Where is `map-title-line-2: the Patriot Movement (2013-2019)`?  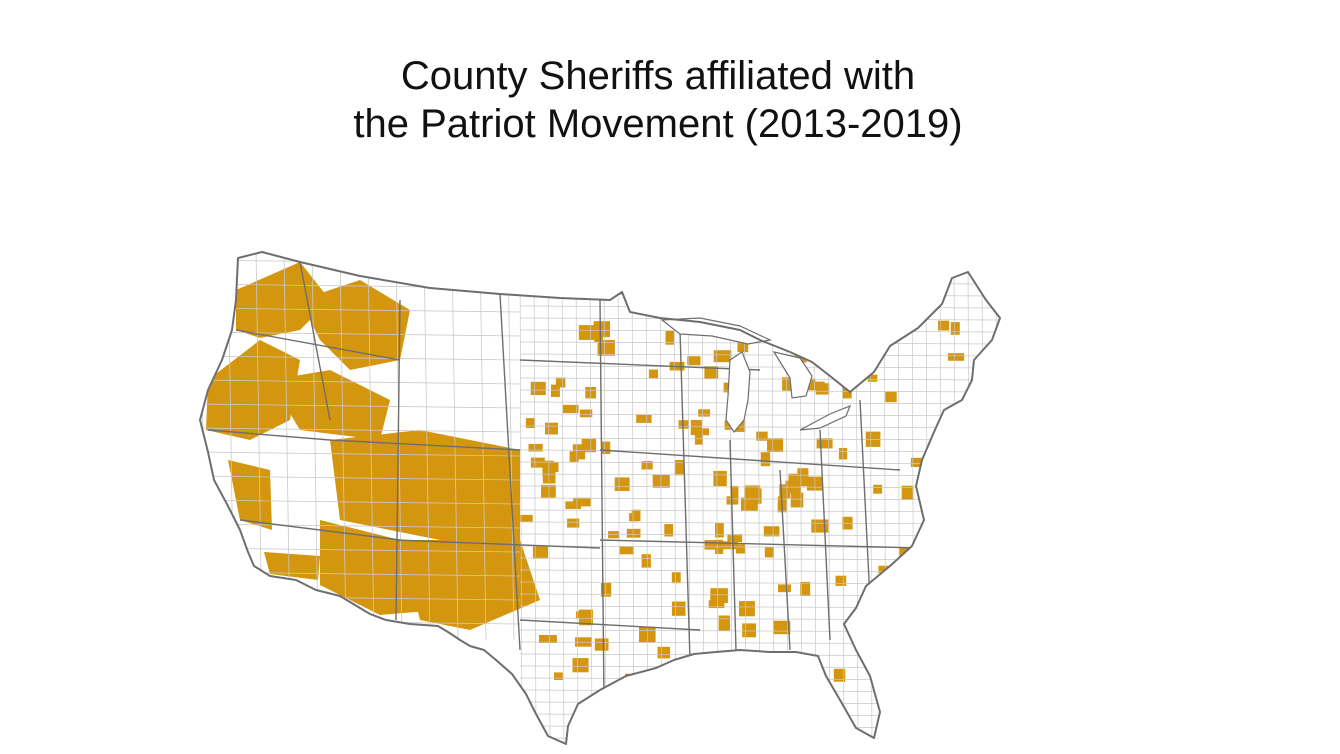 map-title-line-2: the Patriot Movement (2013-2019) is located at coordinates (658, 124).